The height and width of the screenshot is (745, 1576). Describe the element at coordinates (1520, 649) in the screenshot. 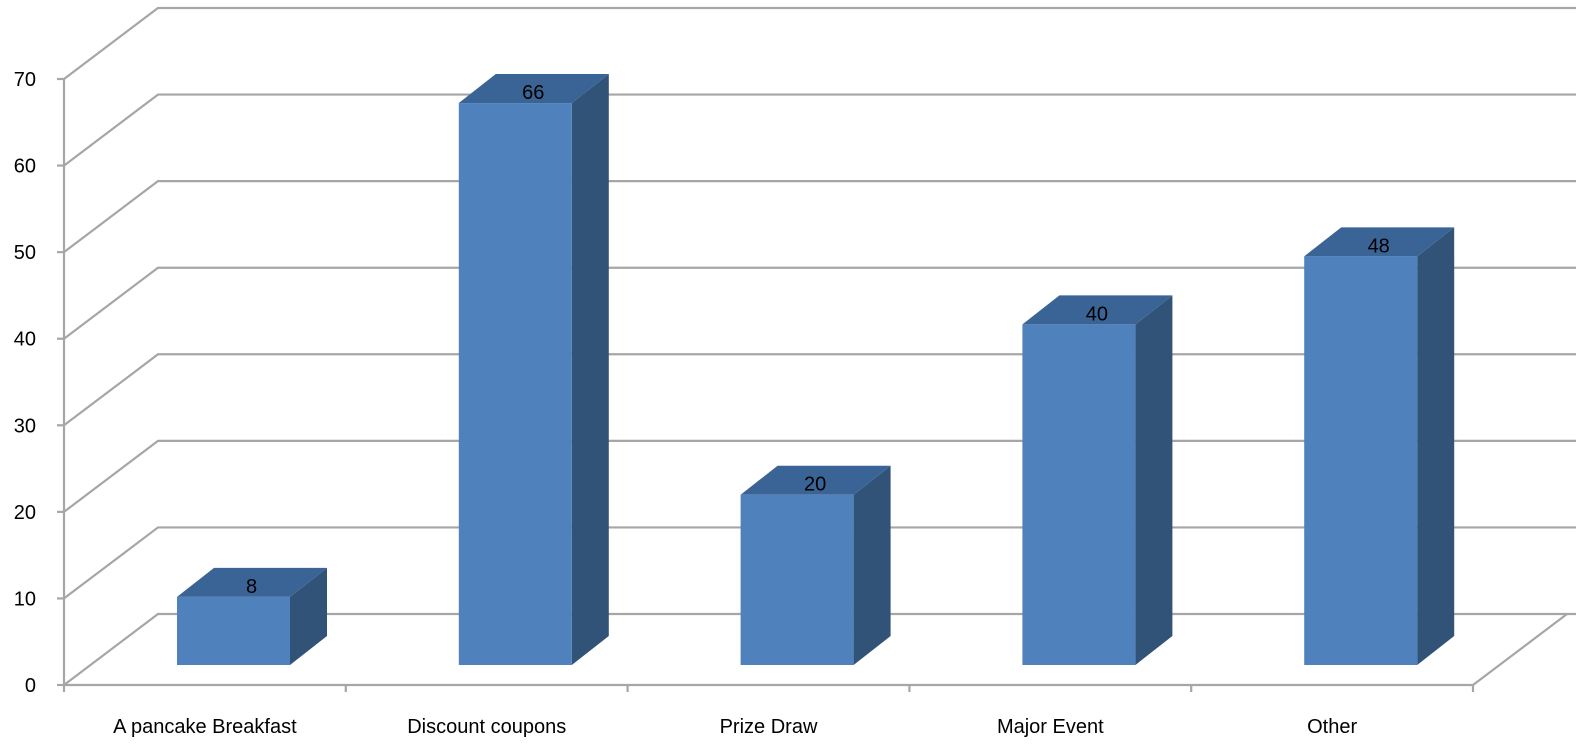

I see `floor-right-edge` at that location.